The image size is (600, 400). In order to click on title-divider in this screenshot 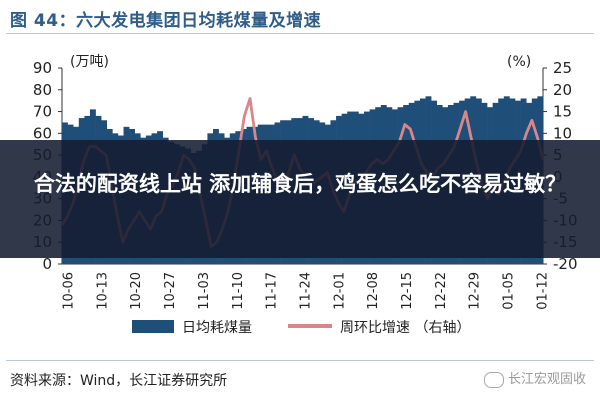, I will do `click(300, 33)`.